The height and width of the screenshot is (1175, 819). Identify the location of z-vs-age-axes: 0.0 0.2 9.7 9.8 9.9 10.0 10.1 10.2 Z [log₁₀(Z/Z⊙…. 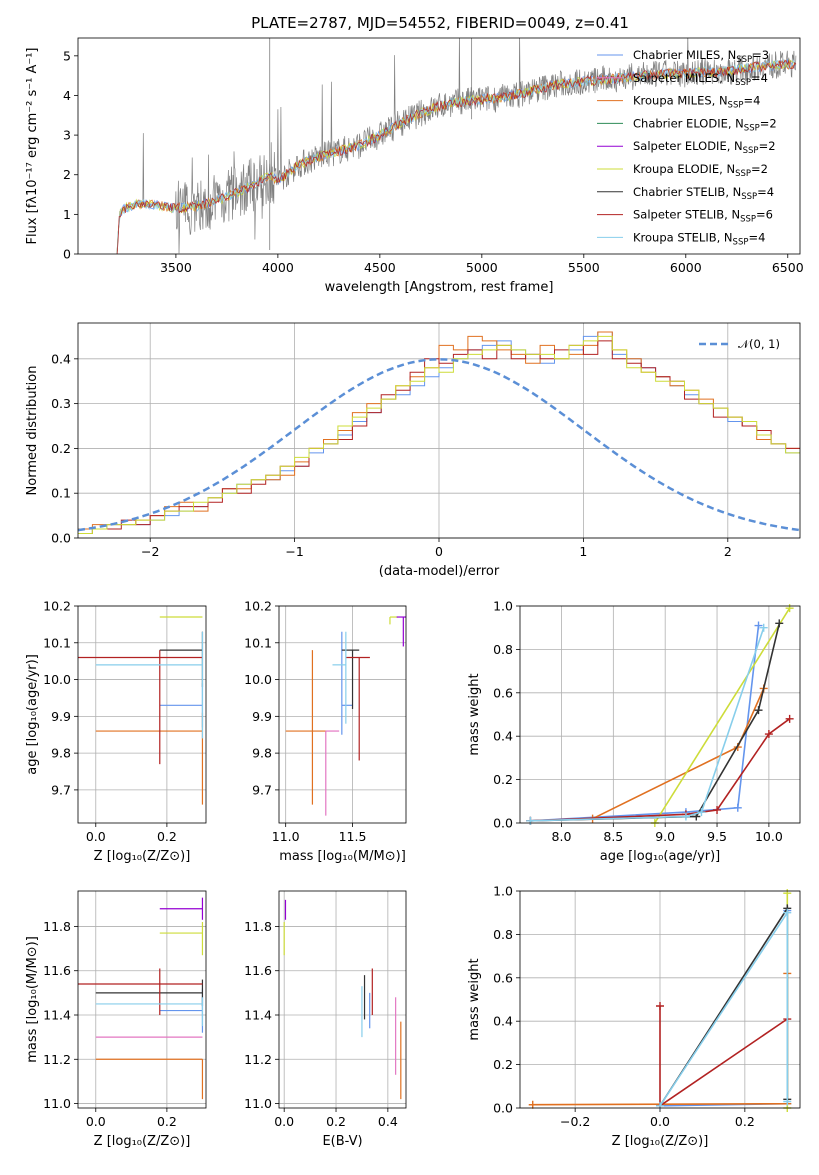
(115, 731).